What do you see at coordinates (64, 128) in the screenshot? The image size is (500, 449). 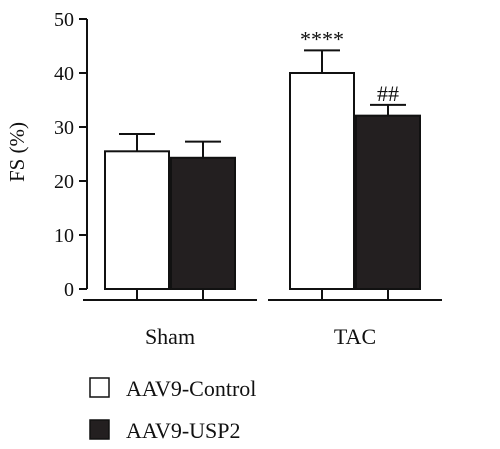 I see `y-tick-label: 30` at bounding box center [64, 128].